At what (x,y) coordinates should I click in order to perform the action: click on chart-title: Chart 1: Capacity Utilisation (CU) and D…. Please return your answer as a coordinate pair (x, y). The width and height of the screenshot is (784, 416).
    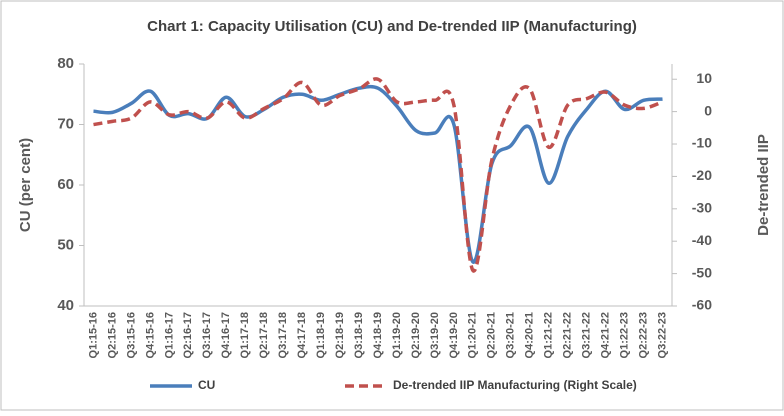
    Looking at the image, I should click on (392, 26).